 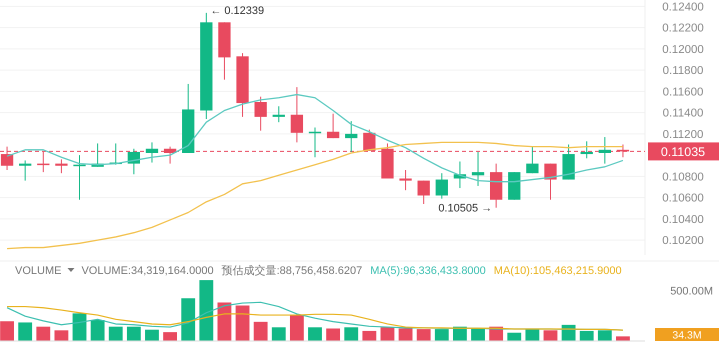 What do you see at coordinates (683, 114) in the screenshot?
I see `y-tick-label: 0.11400` at bounding box center [683, 114].